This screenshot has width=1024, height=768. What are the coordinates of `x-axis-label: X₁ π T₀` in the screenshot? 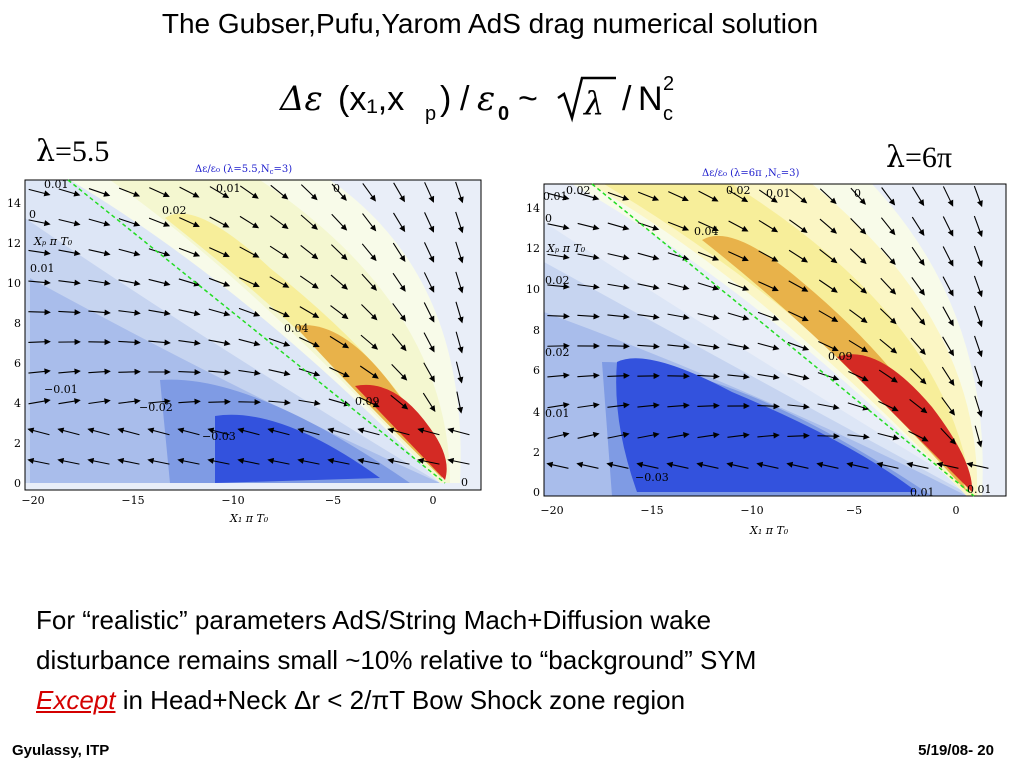 It's located at (769, 530).